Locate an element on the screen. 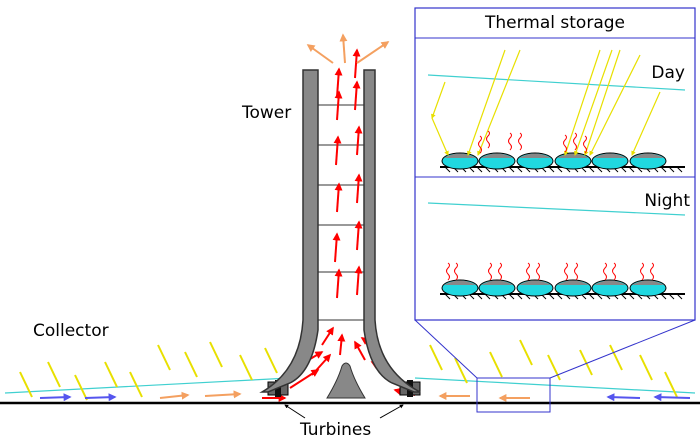 The height and width of the screenshot is (443, 700). tower-right-wall is located at coordinates (392, 231).